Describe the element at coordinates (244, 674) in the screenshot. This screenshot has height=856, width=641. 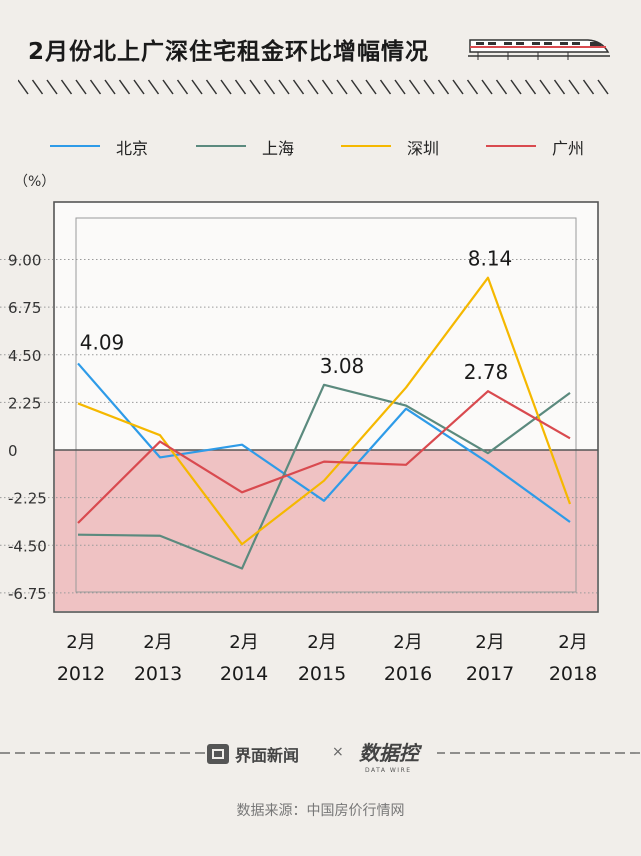
I see `x-tick-year: 2014` at that location.